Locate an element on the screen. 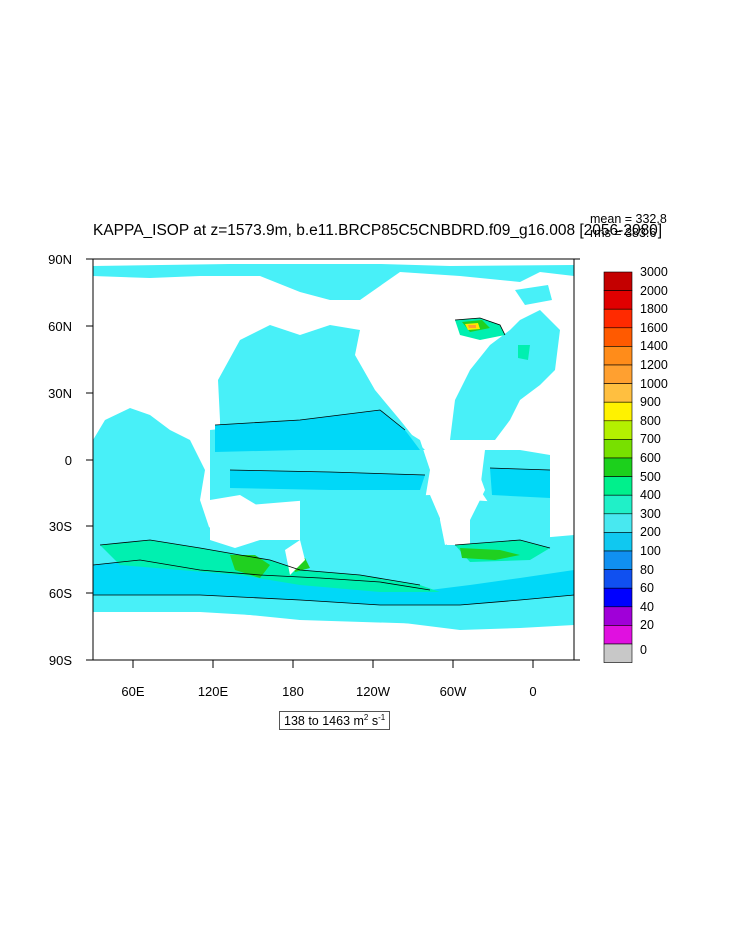 Image resolution: width=733 pixels, height=945 pixels. lat-label-90s: 90S is located at coordinates (60, 660).